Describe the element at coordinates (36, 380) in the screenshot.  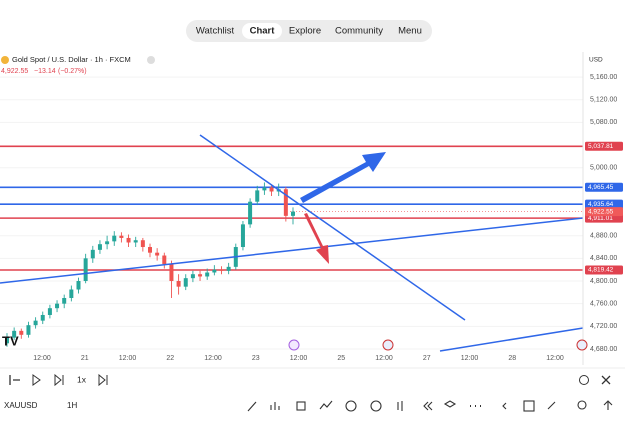
I see `icon-play` at that location.